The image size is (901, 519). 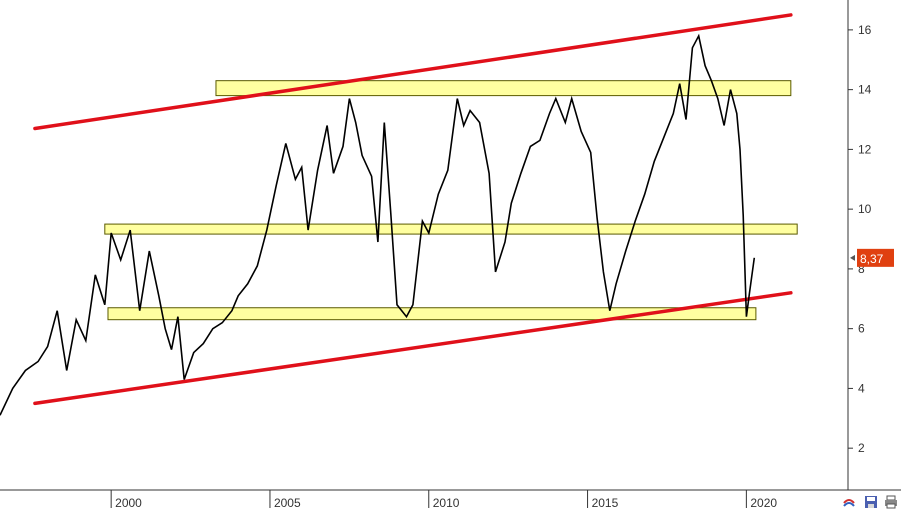 What do you see at coordinates (865, 30) in the screenshot?
I see `y-tick-label: 16` at bounding box center [865, 30].